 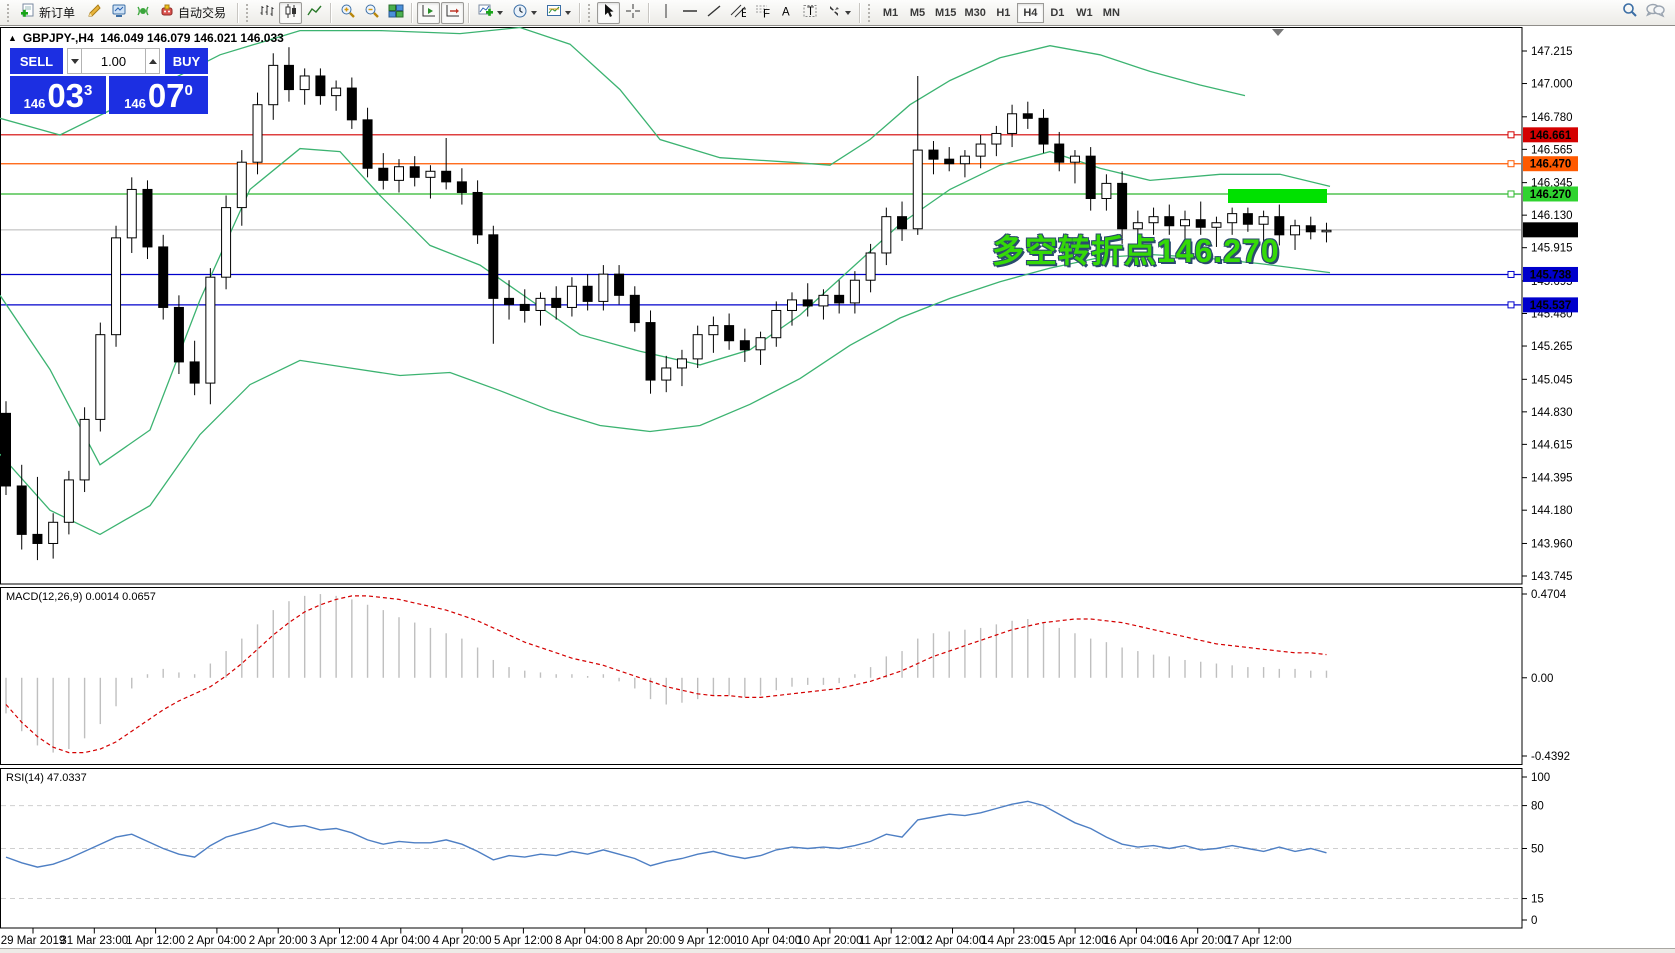 What do you see at coordinates (94, 13) in the screenshot?
I see `styler-button` at bounding box center [94, 13].